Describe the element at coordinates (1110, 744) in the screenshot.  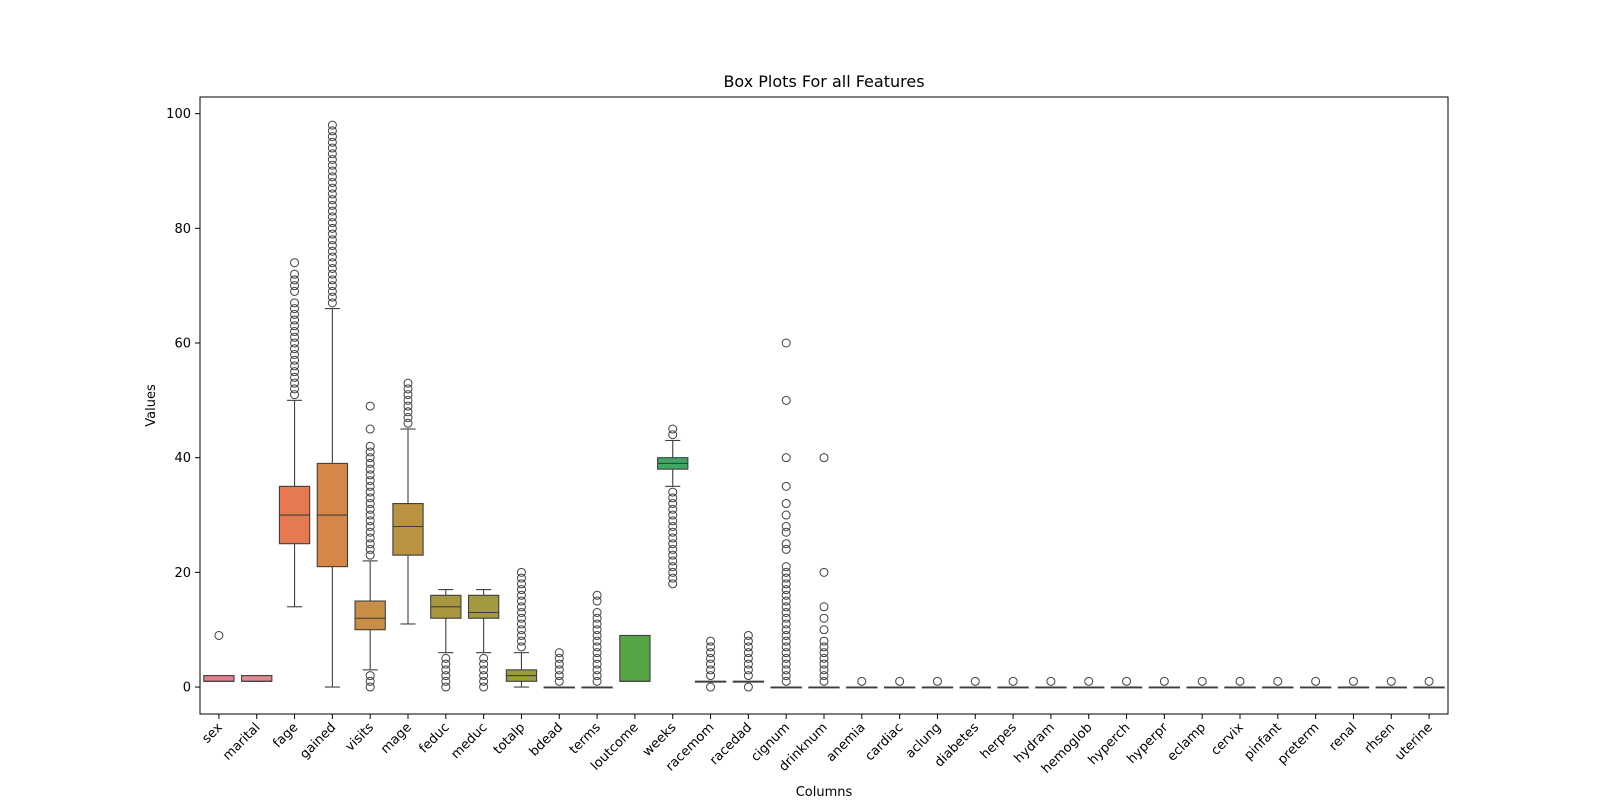
I see `x-tick-label: hyperch` at that location.